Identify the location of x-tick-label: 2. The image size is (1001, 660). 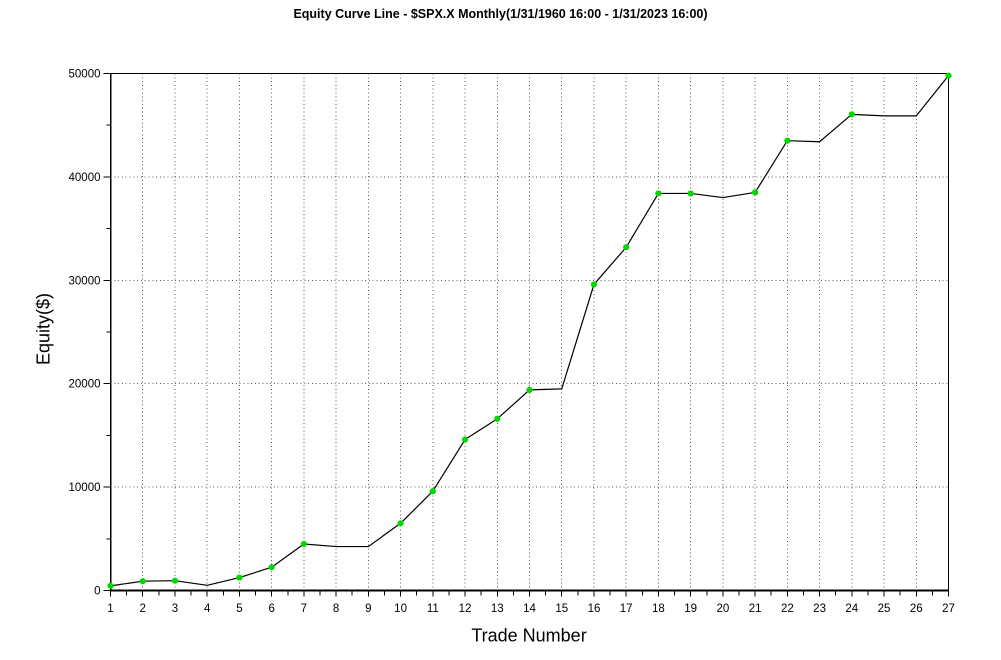
(143, 609).